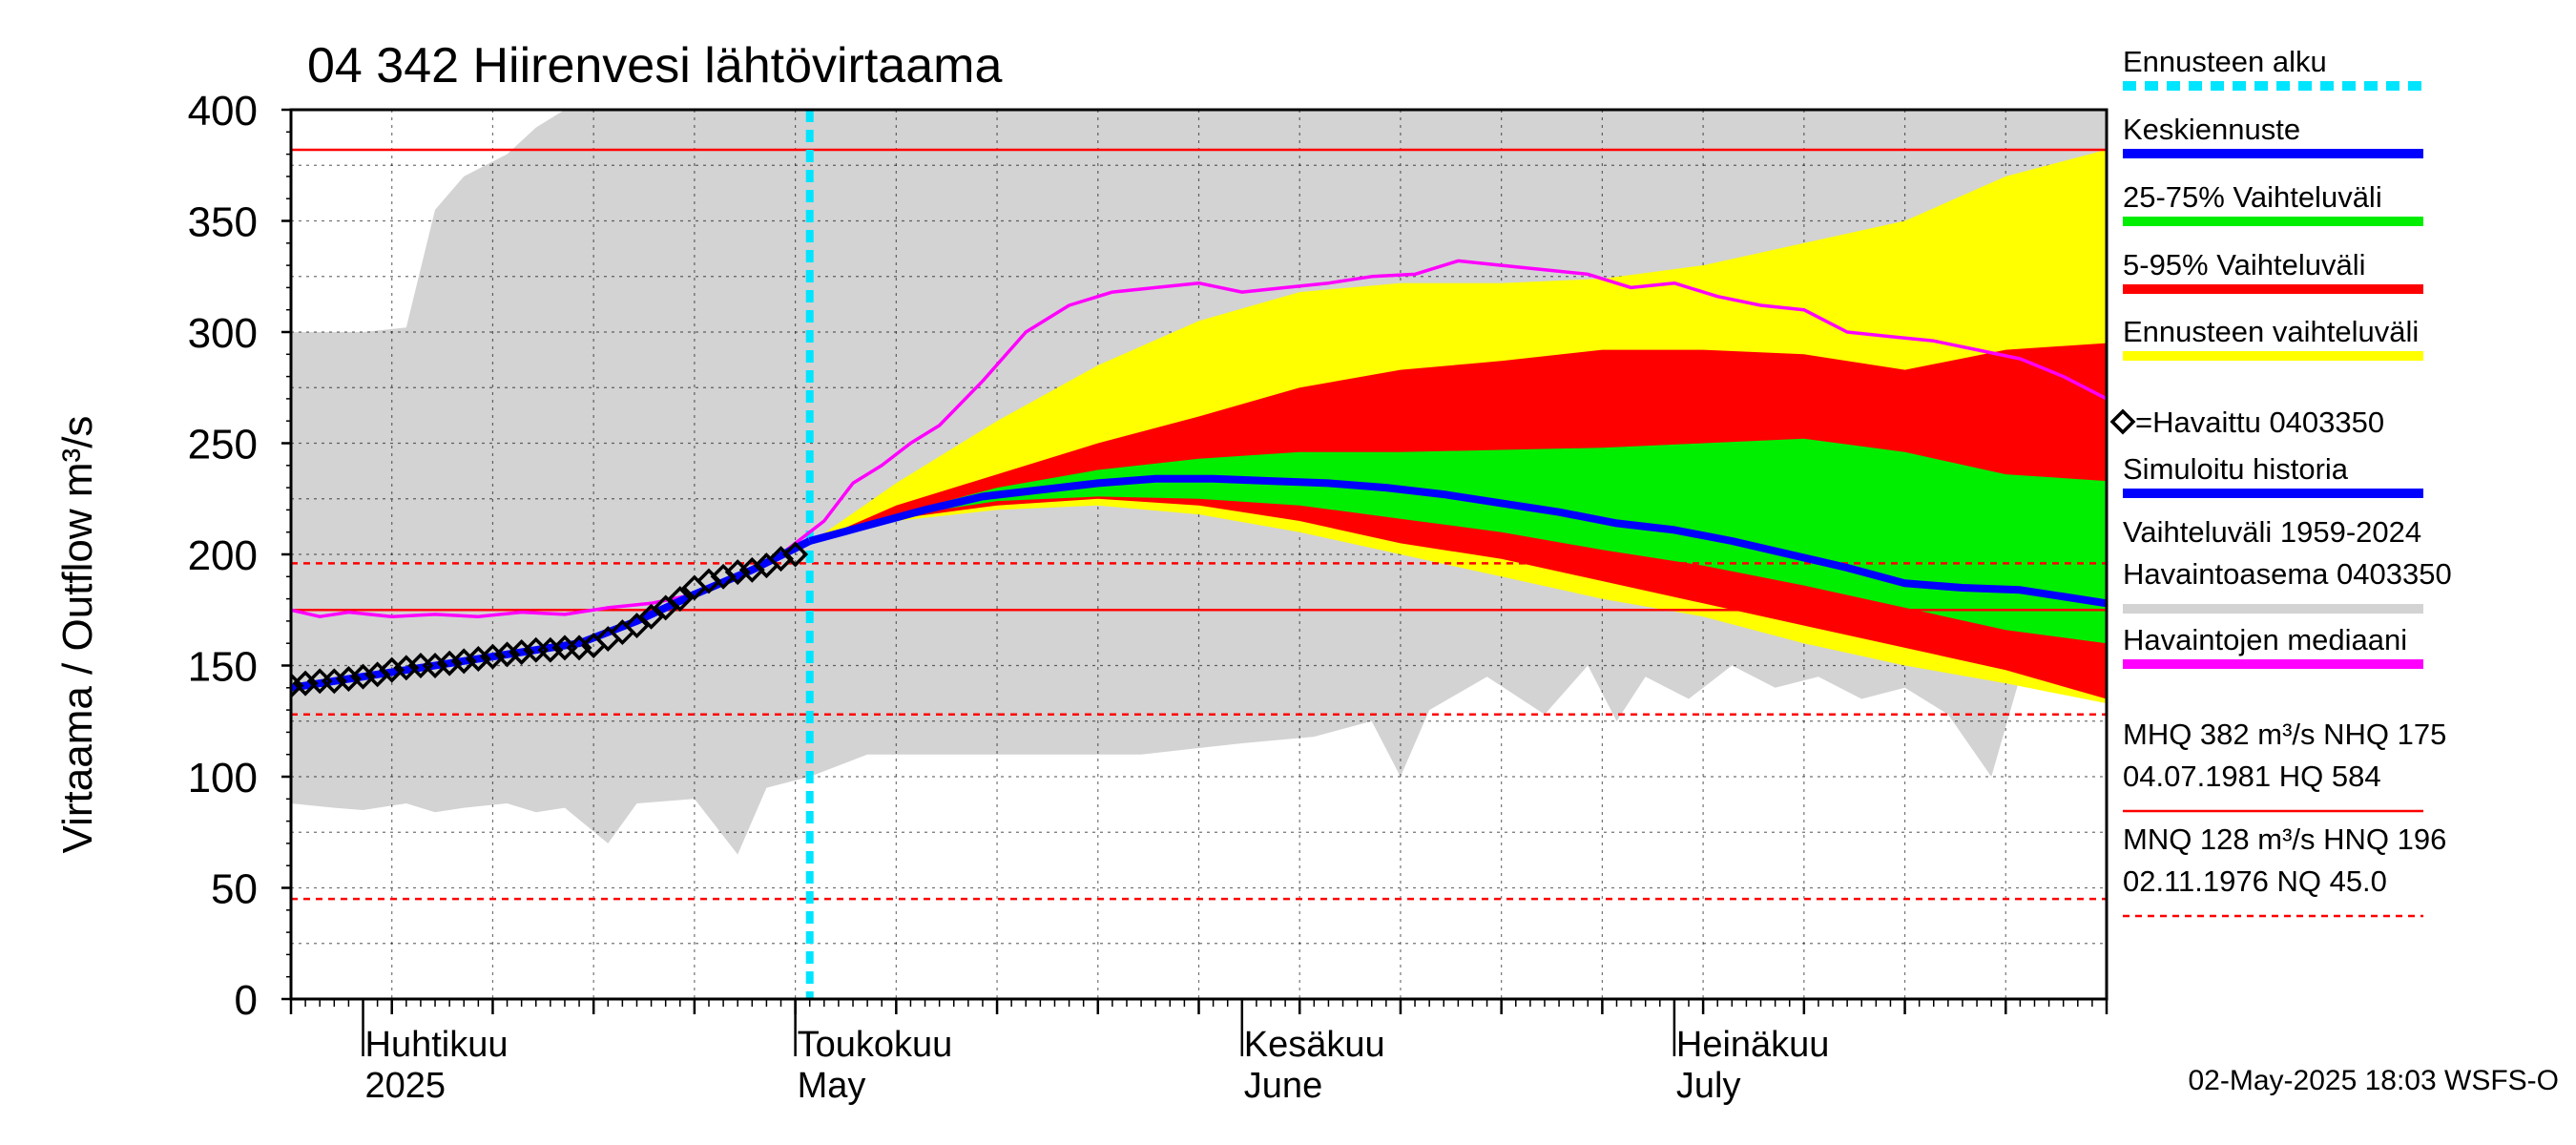 This screenshot has height=1145, width=2576. Describe the element at coordinates (2271, 331) in the screenshot. I see `legend-label: Ennusteen vaihteluväli` at that location.